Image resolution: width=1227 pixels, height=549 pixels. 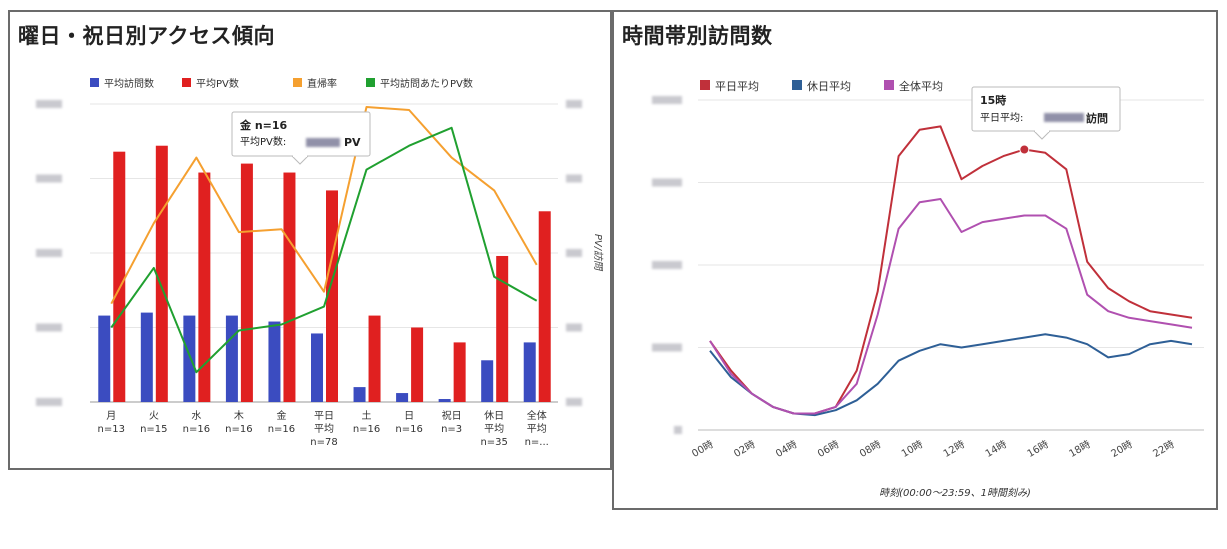 What do you see at coordinates (954, 449) in the screenshot?
I see `x-tick-label: 12時` at bounding box center [954, 449].